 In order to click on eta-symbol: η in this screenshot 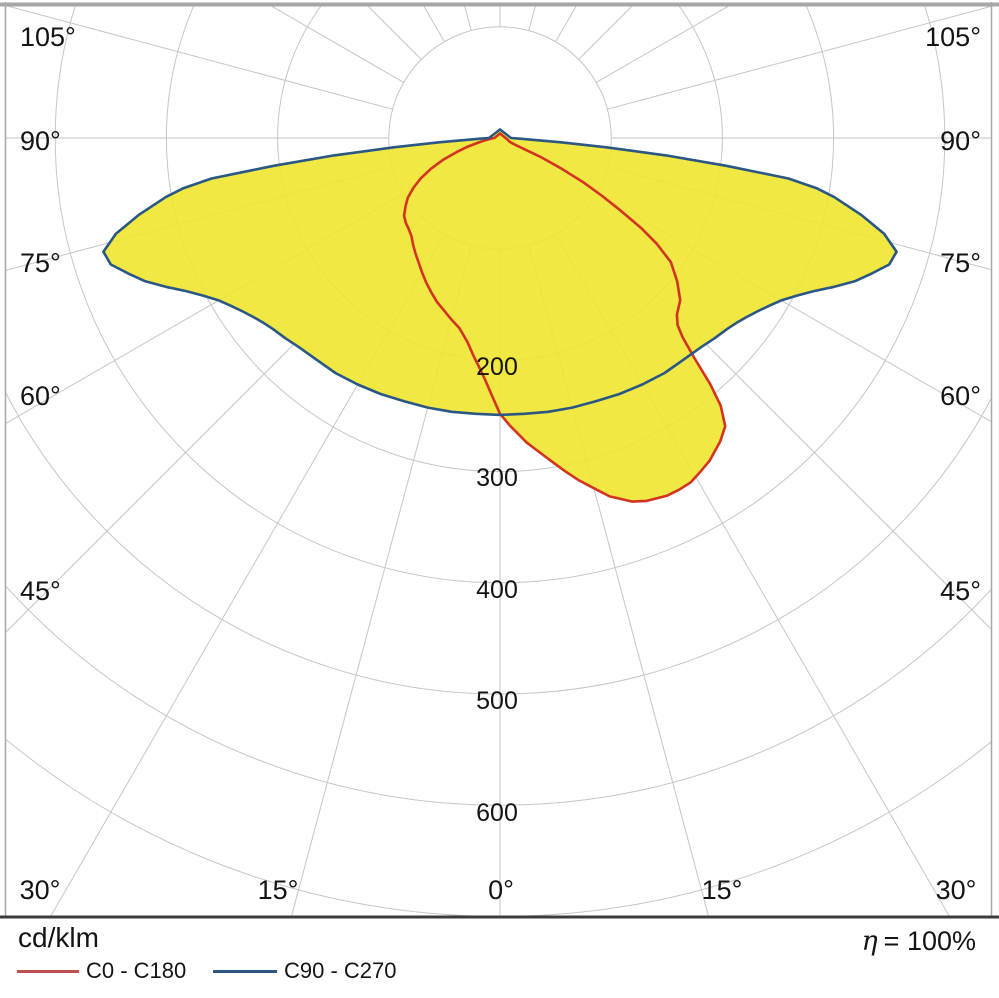, I will do `click(869, 941)`.